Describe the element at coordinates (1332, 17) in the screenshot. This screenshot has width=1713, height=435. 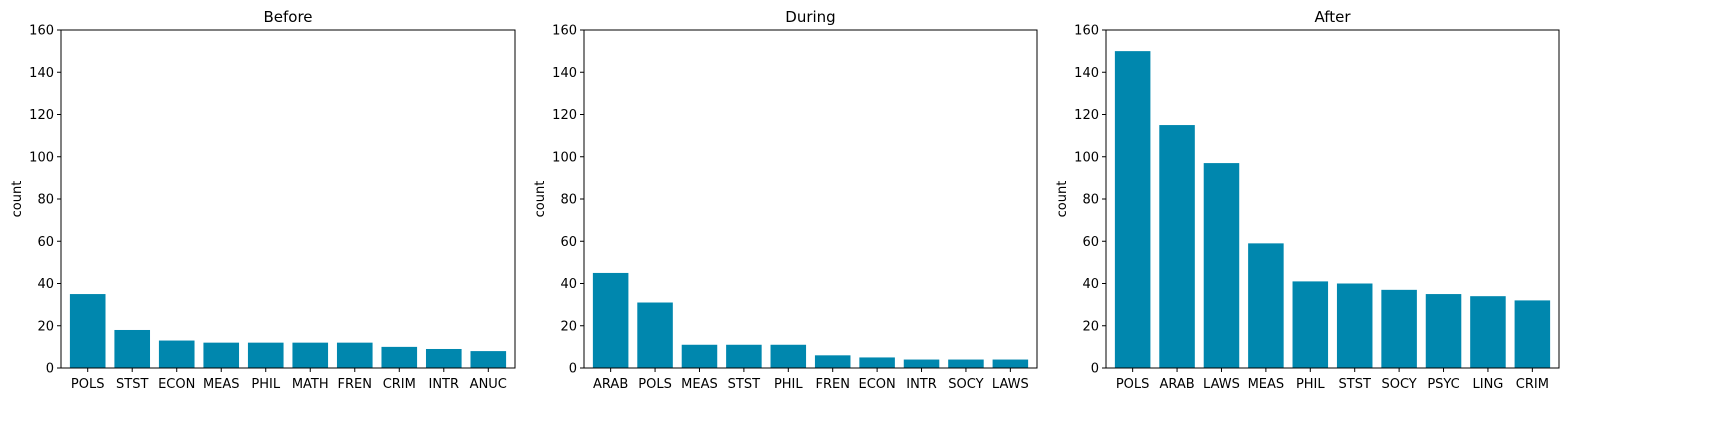
I see `chart-title: After` at that location.